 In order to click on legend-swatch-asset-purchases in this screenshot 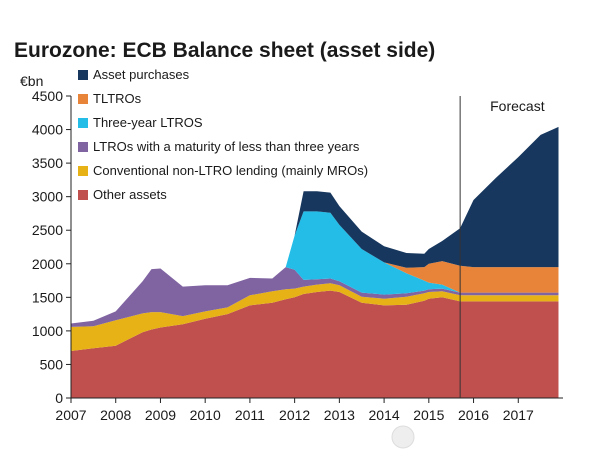, I will do `click(83, 75)`.